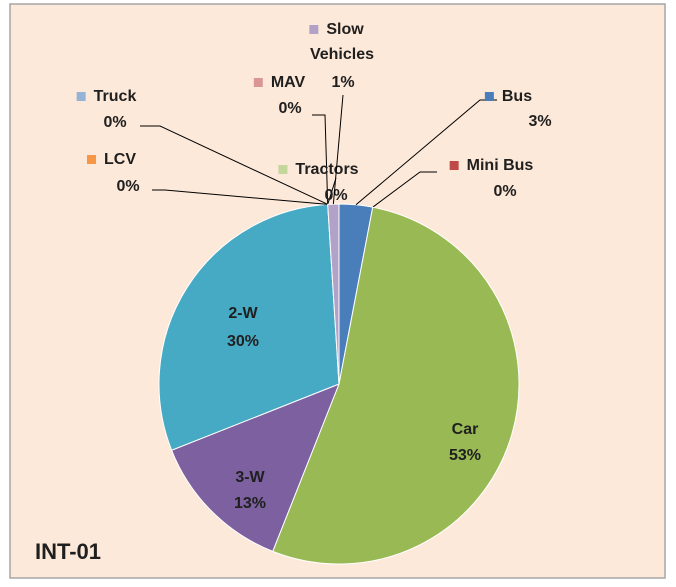 This screenshot has height=587, width=676. What do you see at coordinates (115, 96) in the screenshot?
I see `category-label: Truck` at bounding box center [115, 96].